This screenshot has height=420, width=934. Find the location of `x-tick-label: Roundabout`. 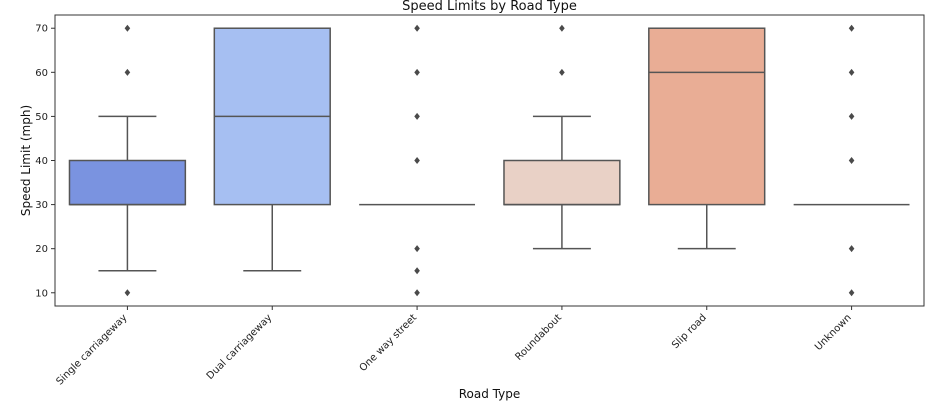

x-tick-label: Roundabout is located at coordinates (538, 337).